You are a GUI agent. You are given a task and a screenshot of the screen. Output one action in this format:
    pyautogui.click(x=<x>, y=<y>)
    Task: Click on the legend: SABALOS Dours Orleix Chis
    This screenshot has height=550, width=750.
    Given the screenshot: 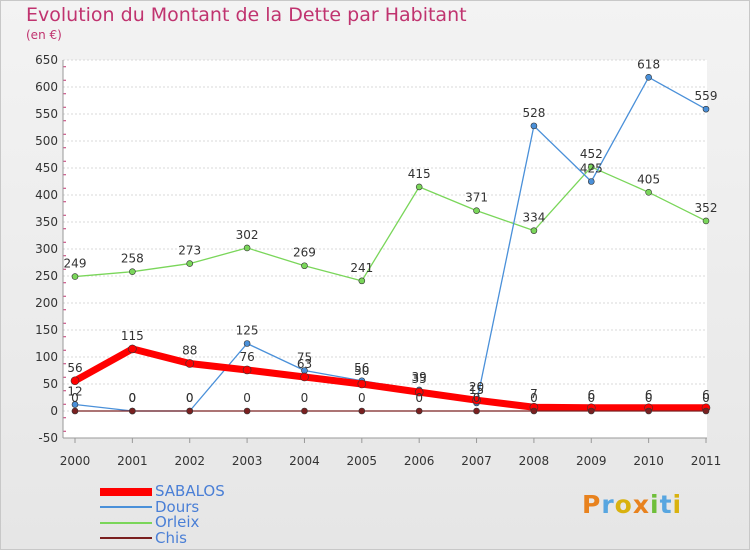 What is the action you would take?
    pyautogui.click(x=162, y=515)
    